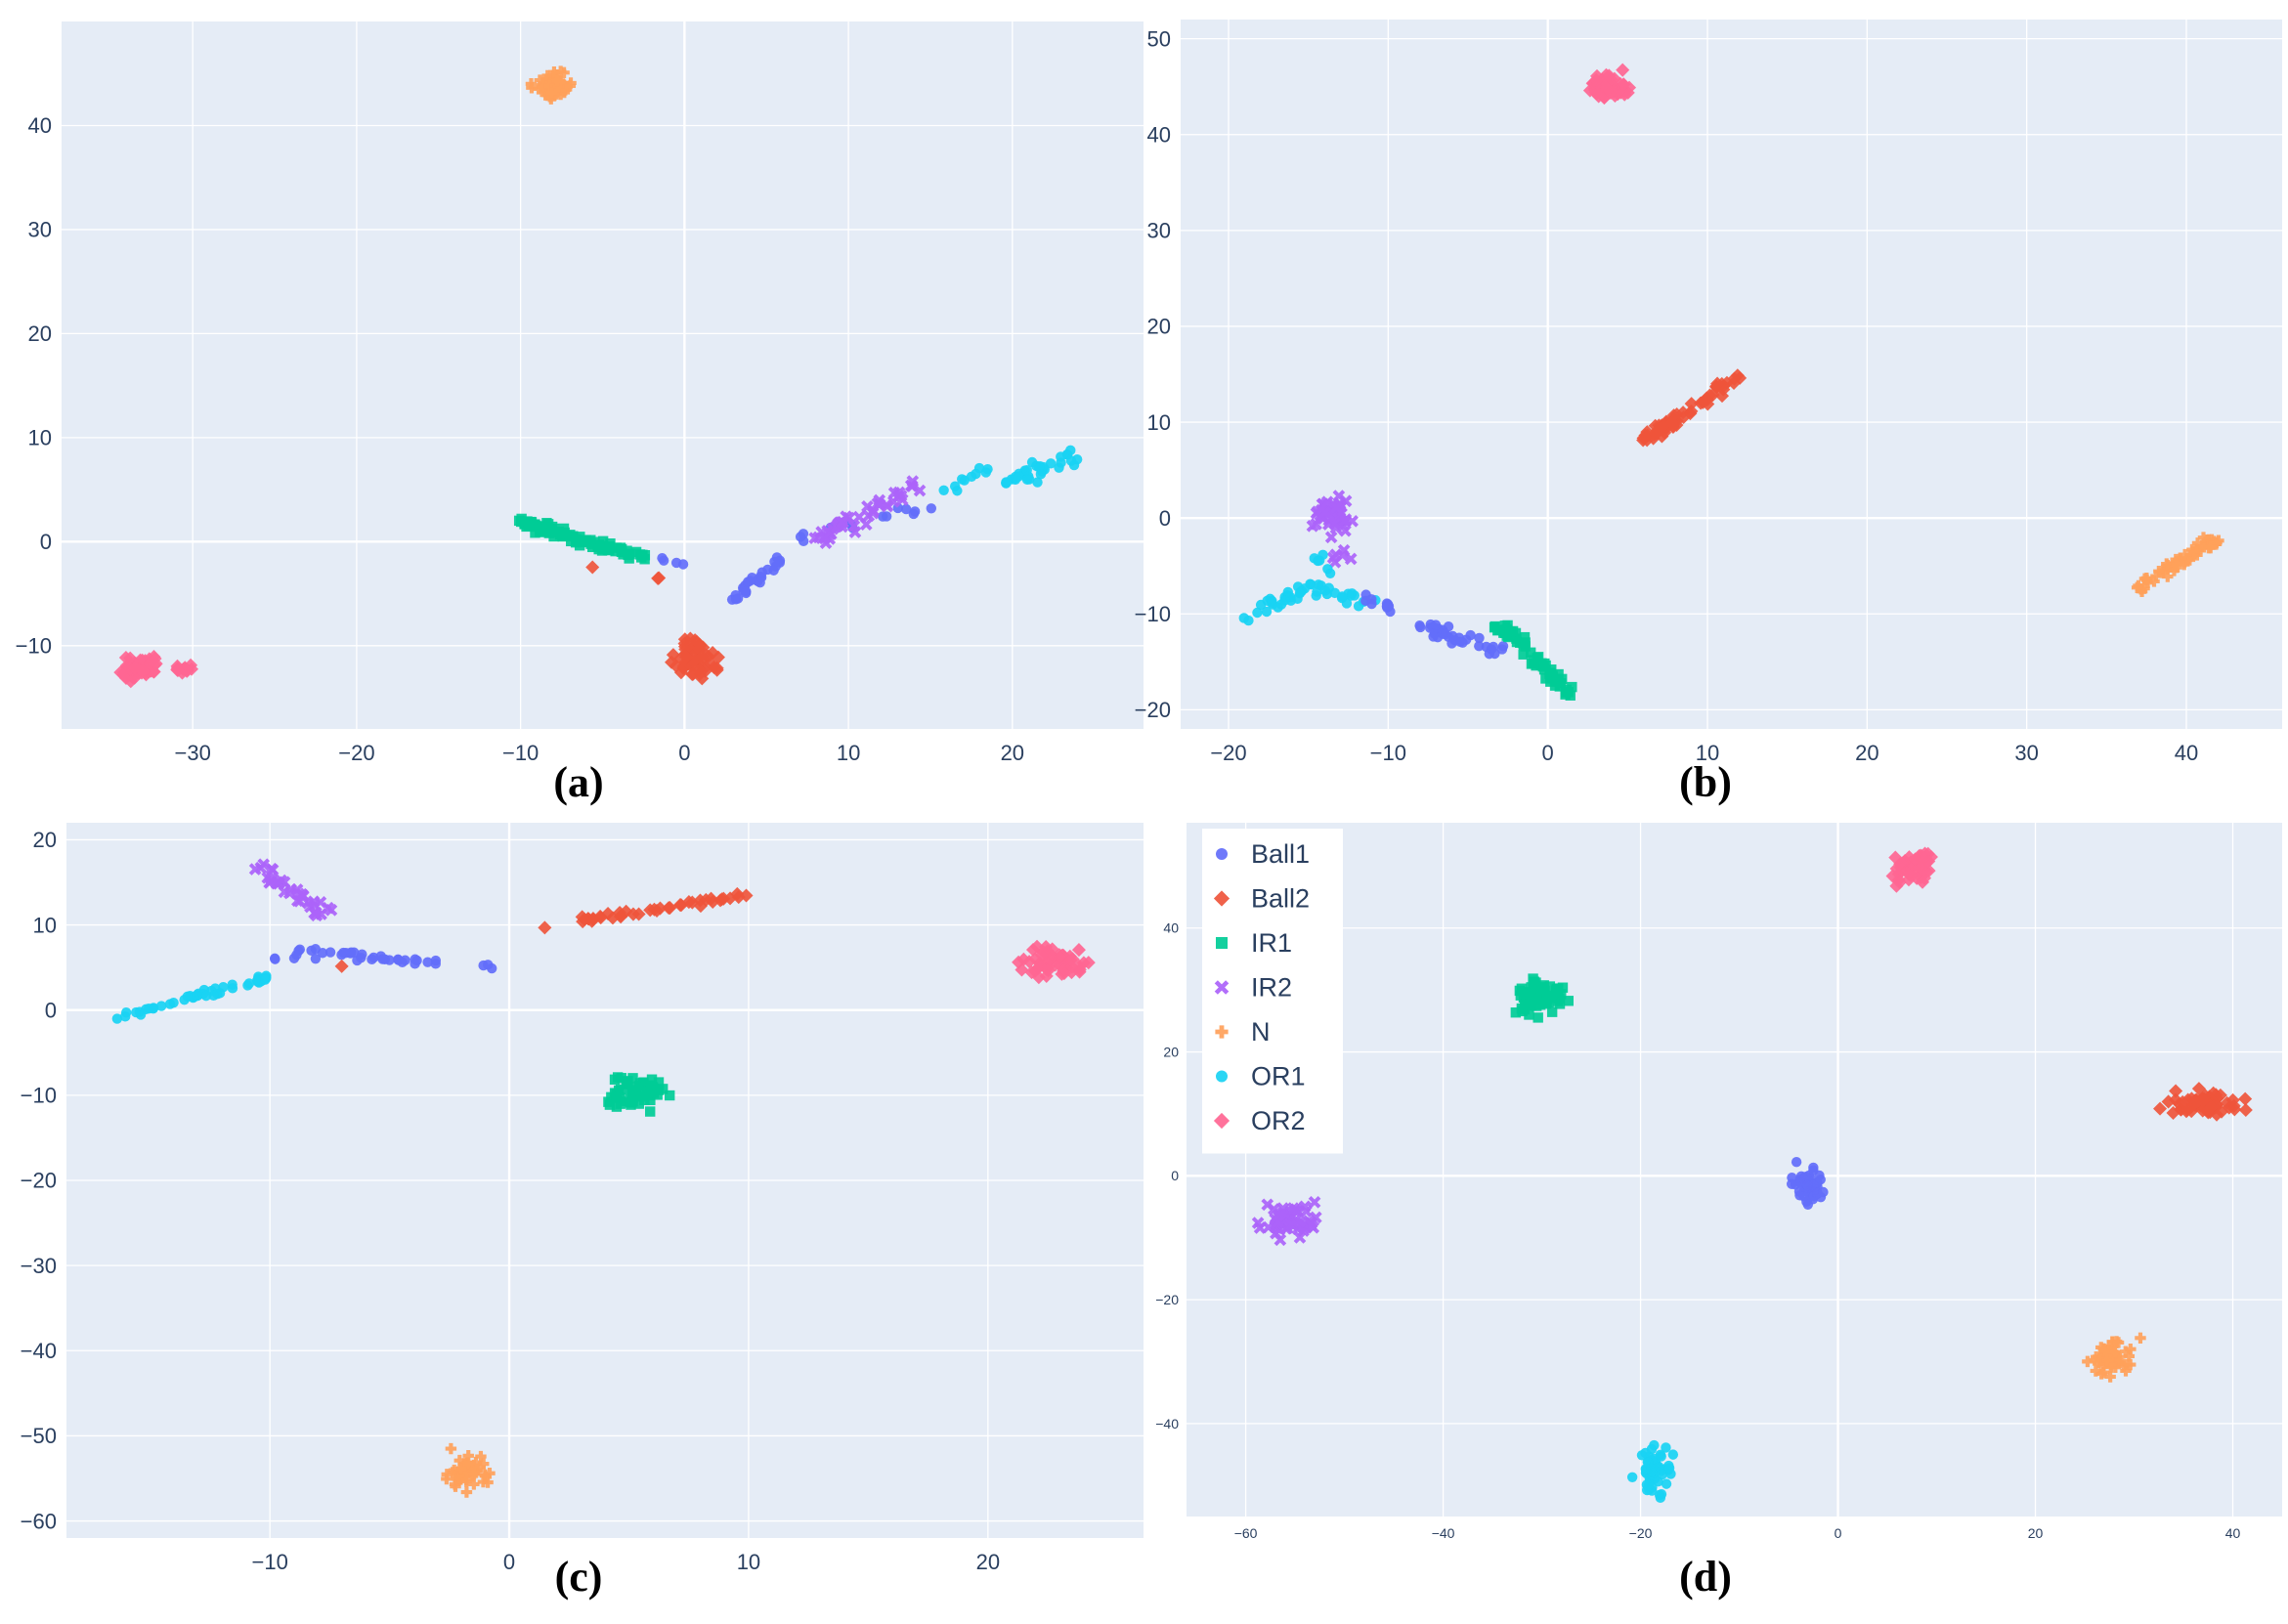  What do you see at coordinates (193, 753) in the screenshot?
I see `x-tick-label: −30` at bounding box center [193, 753].